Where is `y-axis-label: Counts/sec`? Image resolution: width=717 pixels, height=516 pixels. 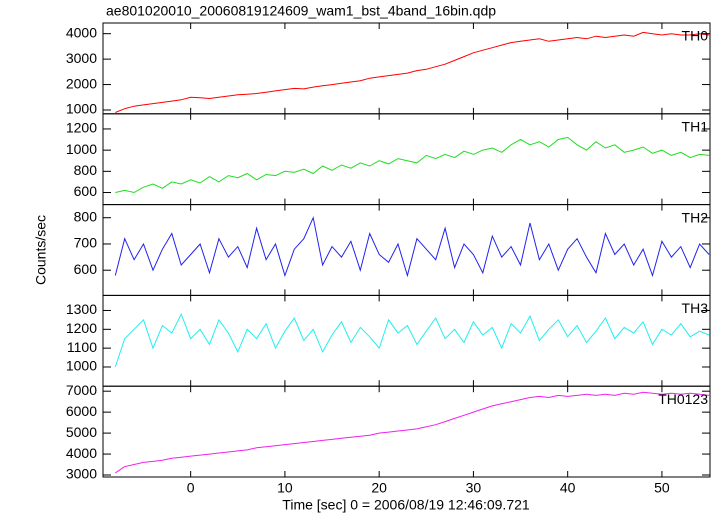
y-axis-label: Counts/sec is located at coordinates (41, 250).